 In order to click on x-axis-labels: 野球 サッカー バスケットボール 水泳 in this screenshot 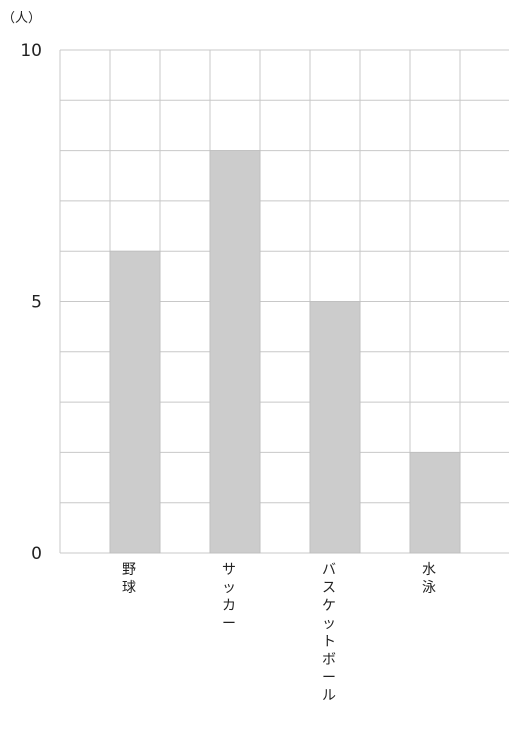, I will do `click(279, 633)`.